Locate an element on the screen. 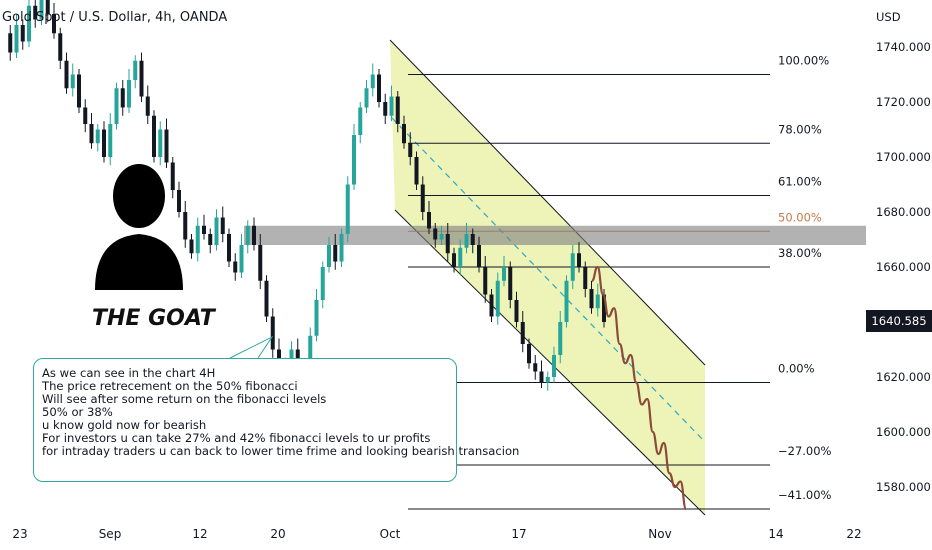  note-line: As we can see in the chart 4H is located at coordinates (129, 373).